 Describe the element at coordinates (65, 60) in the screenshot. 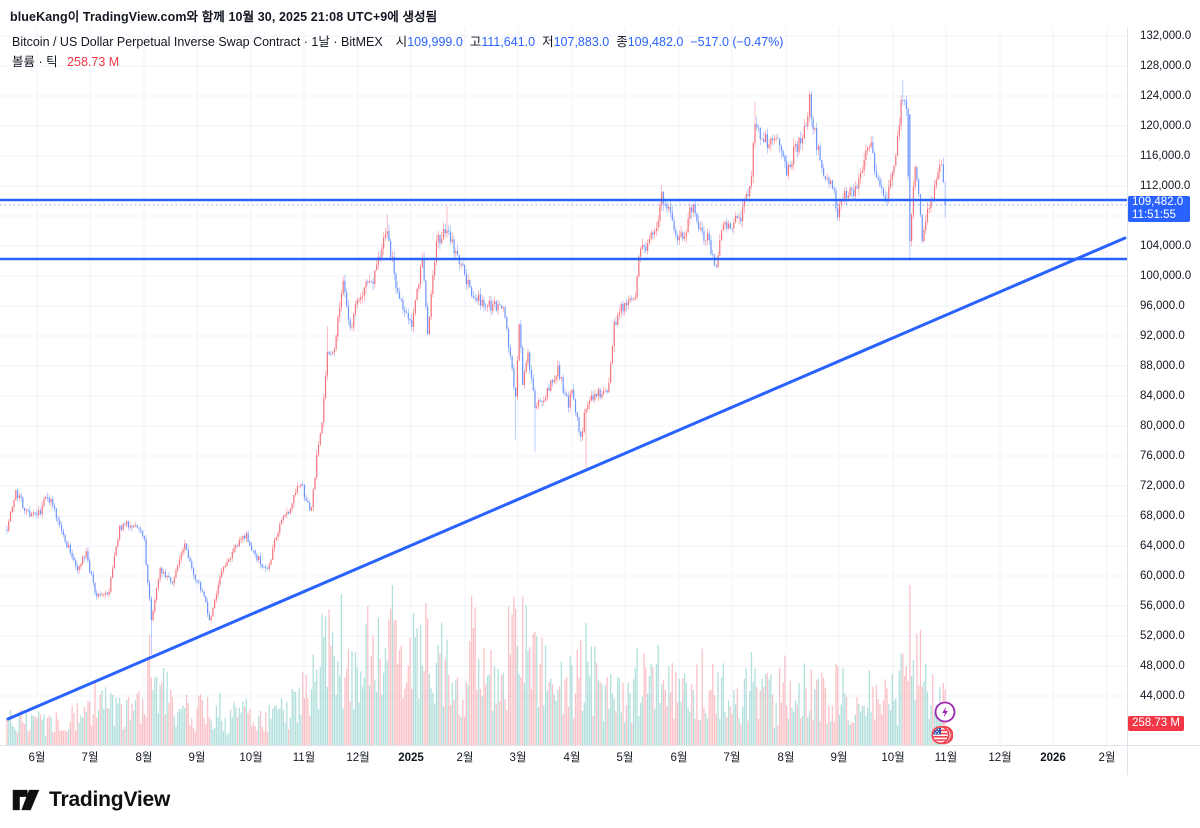

I see `volume-legend: 볼륨 · 틱 258.73 M` at that location.